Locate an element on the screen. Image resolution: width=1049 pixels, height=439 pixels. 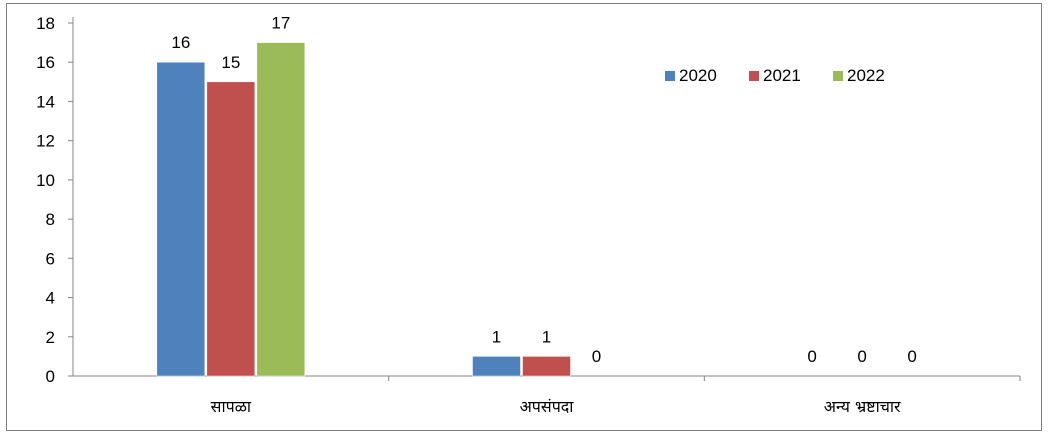
x-category-label: सापळा is located at coordinates (231, 406).